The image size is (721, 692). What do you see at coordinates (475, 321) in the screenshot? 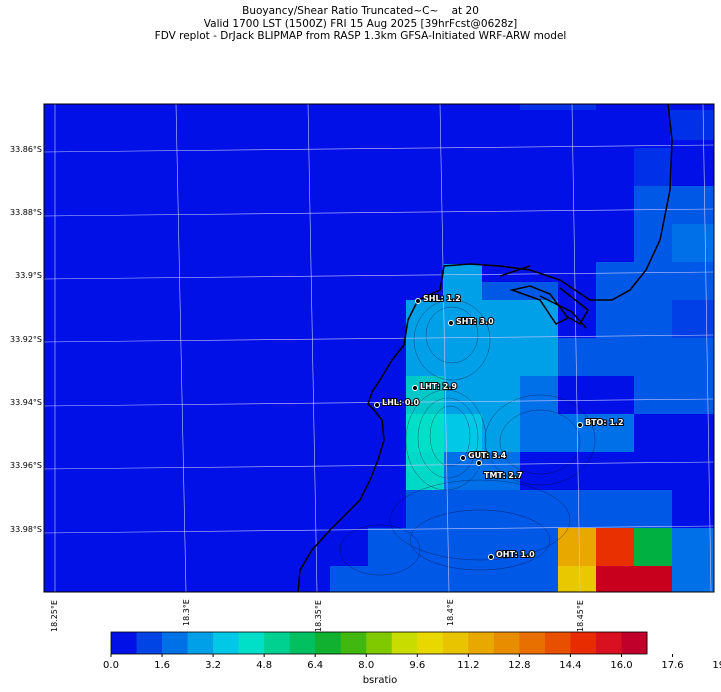
I see `site-label-sht: SHT: 3.0` at bounding box center [475, 321].